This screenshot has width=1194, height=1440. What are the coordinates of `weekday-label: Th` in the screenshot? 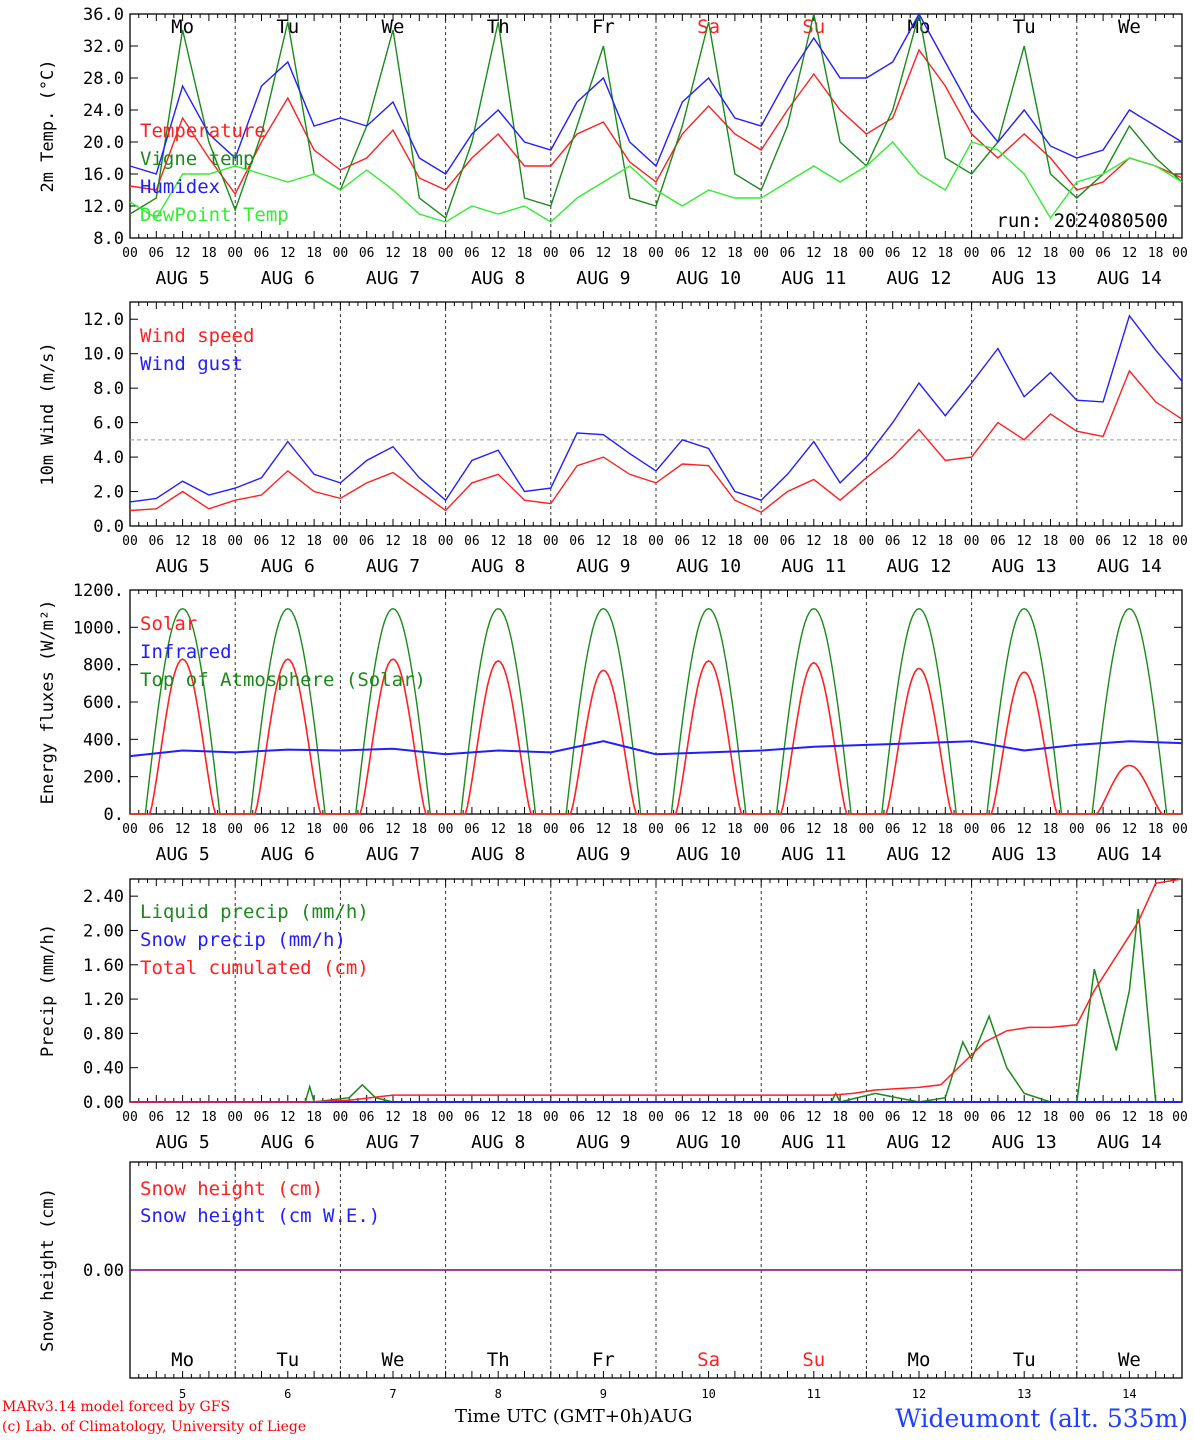 It's located at (498, 27).